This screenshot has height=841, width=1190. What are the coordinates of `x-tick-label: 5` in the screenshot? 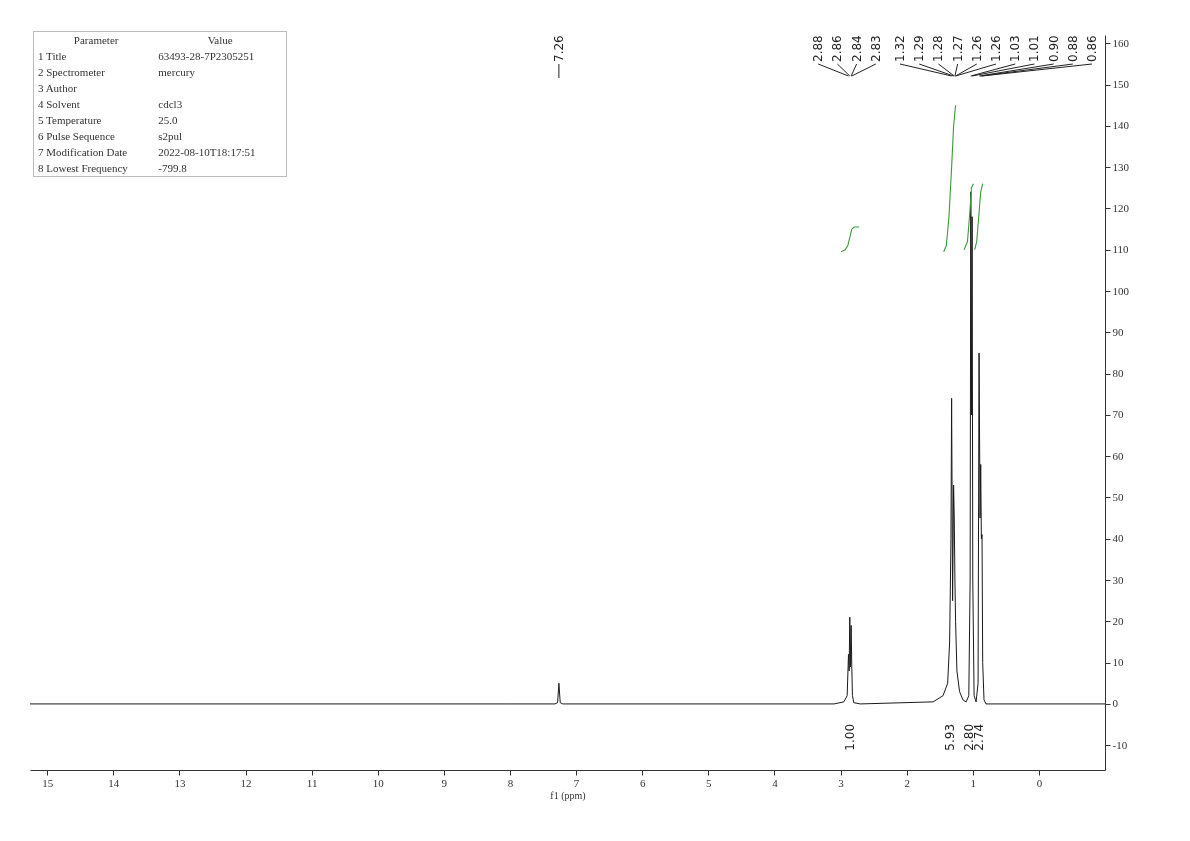 It's located at (709, 782).